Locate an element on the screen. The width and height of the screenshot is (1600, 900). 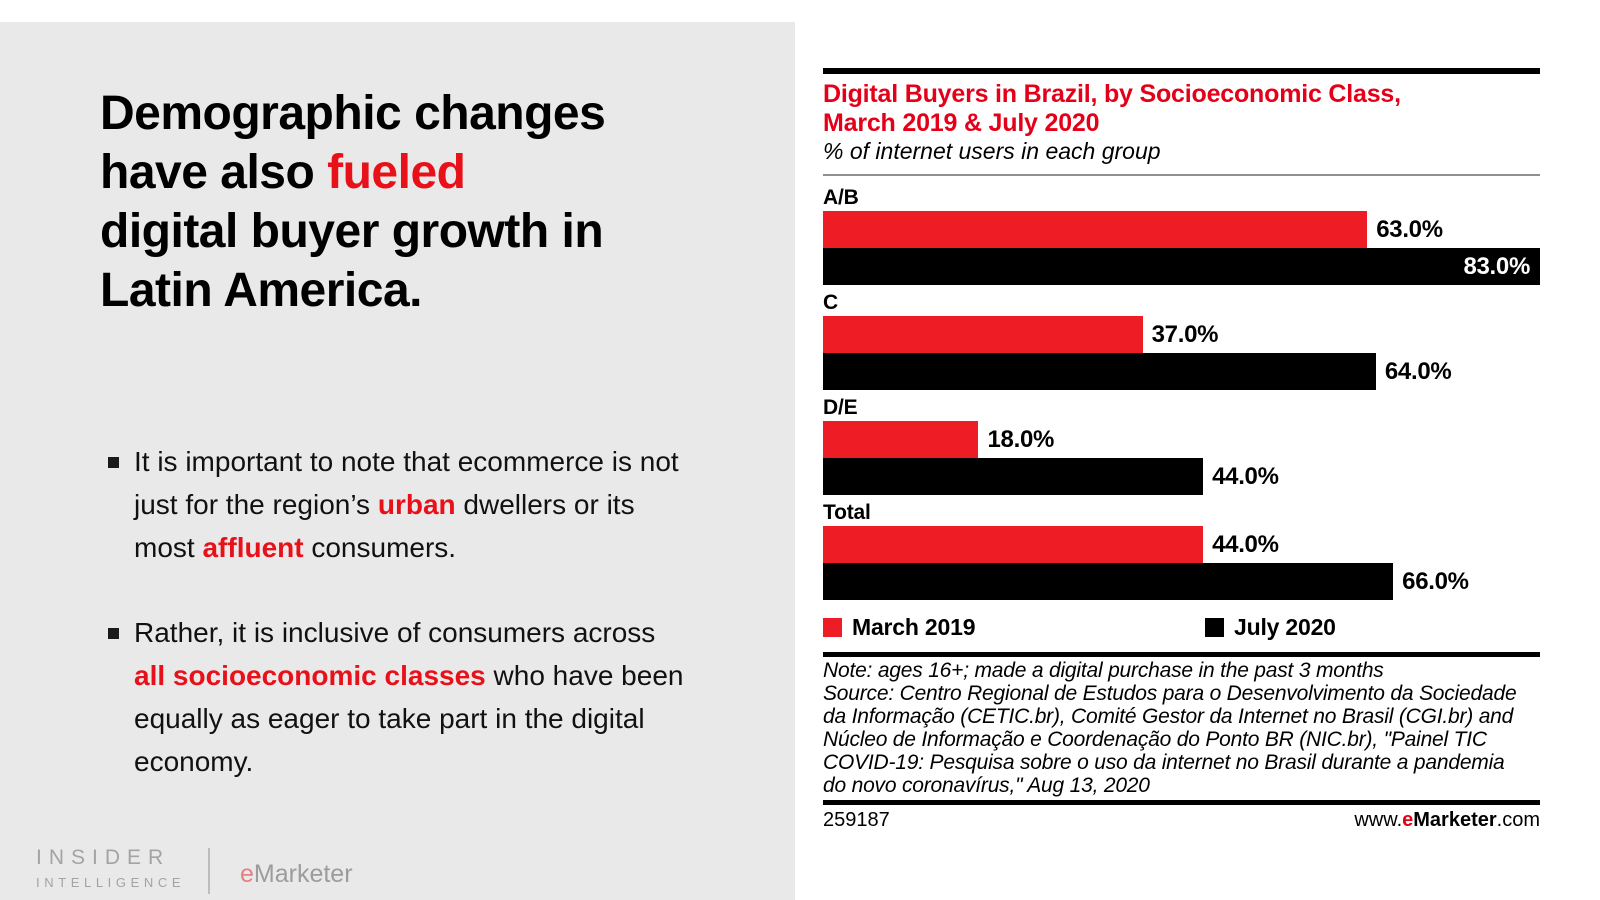
legend-item-july2020: July 2020 is located at coordinates (1270, 627).